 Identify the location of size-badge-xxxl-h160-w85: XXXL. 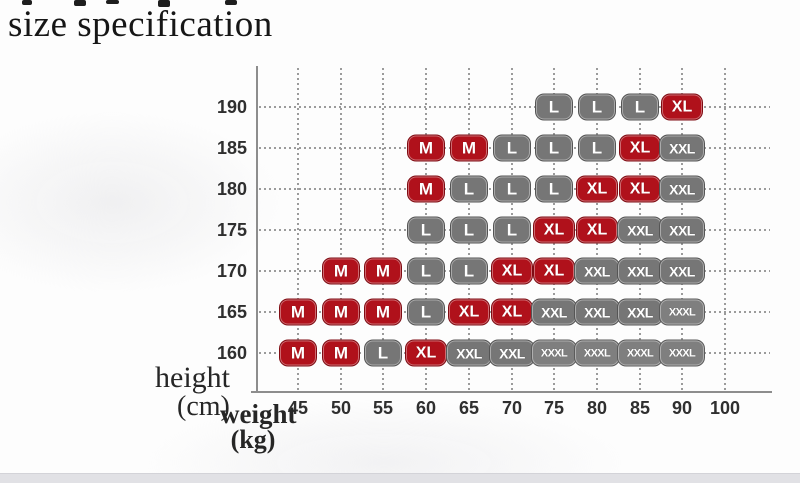
(640, 353).